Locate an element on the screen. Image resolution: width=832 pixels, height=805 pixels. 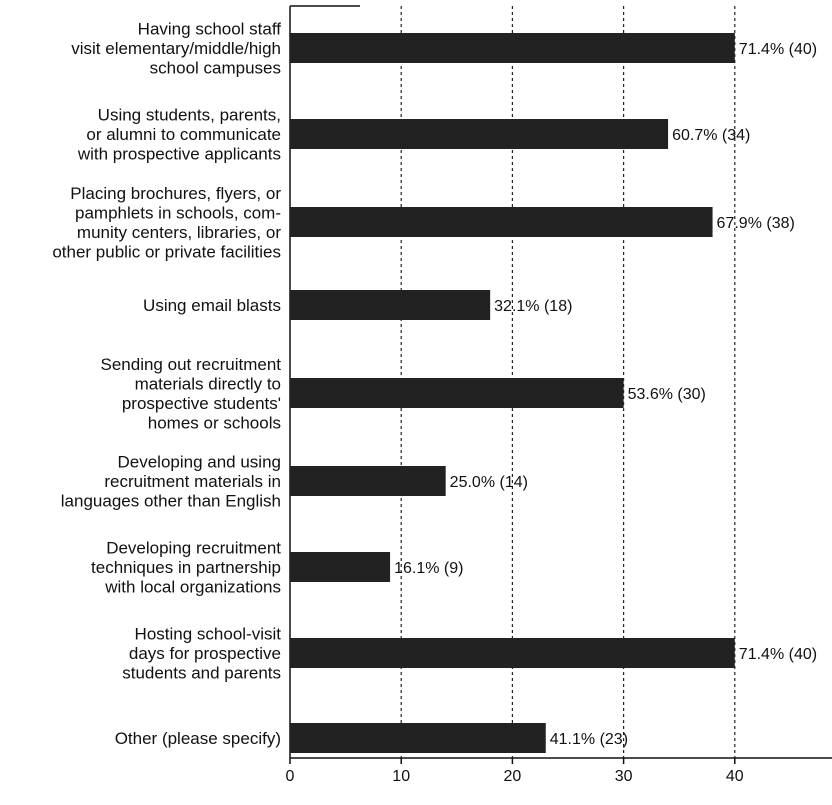
category-label-2-line-3: with prospective applicants is located at coordinates (179, 154).